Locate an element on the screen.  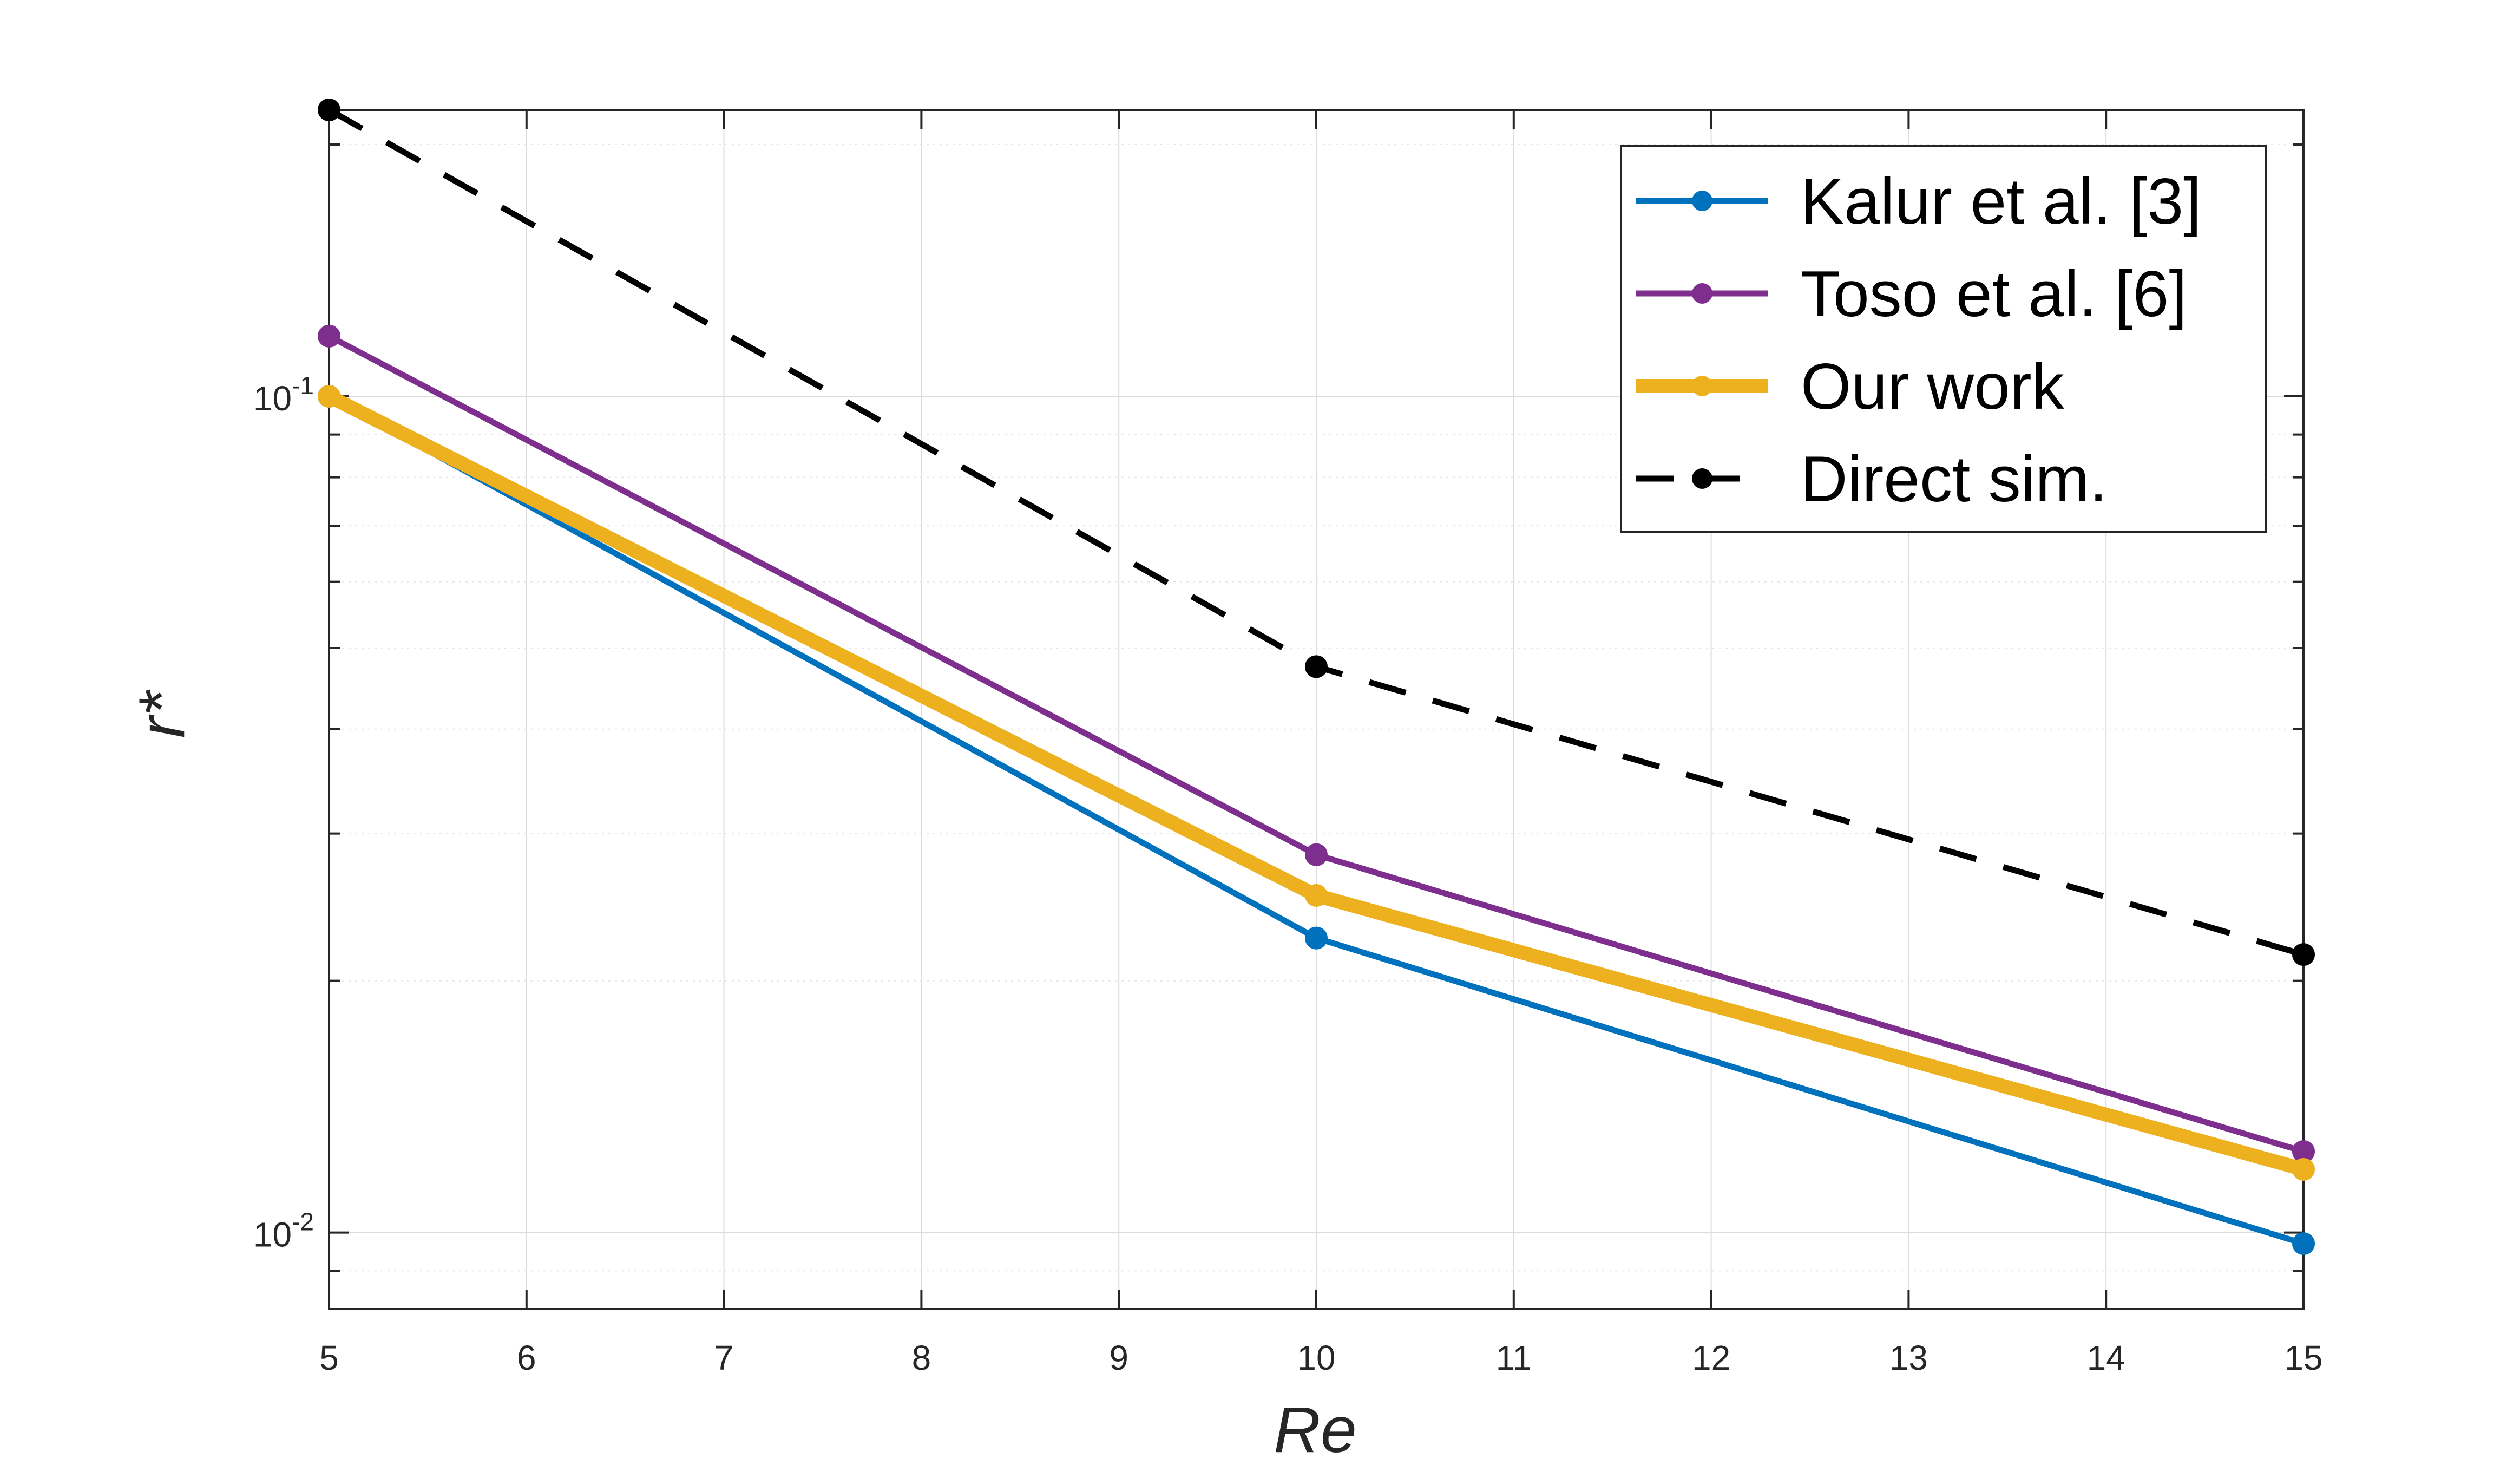
x-tick-label: 10 is located at coordinates (1316, 1357).